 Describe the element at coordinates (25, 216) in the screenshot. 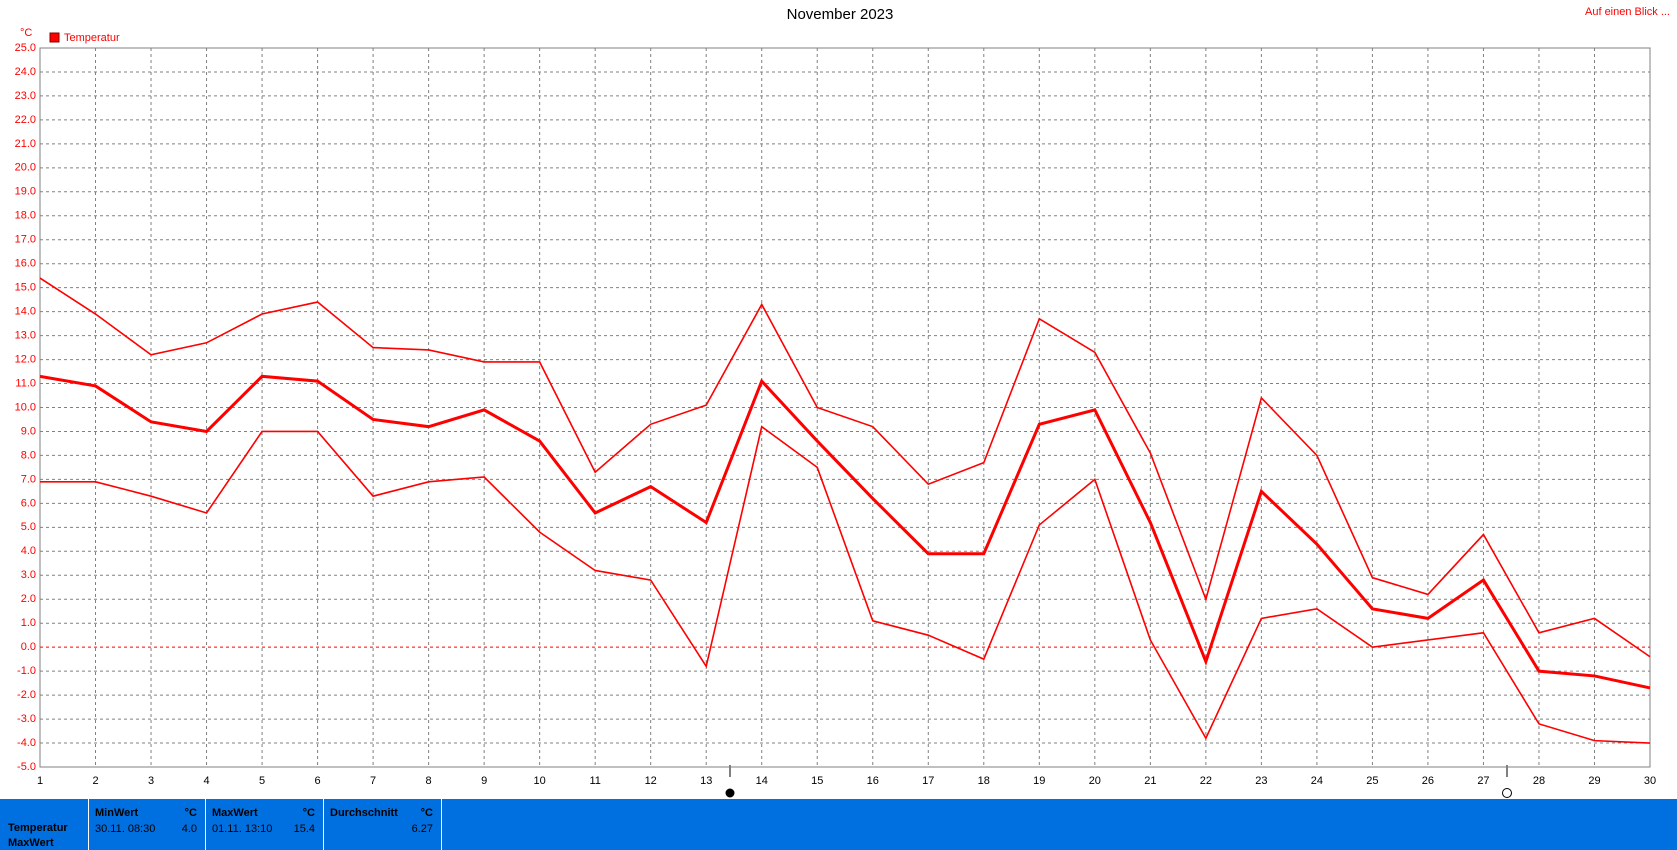

I see `y-tick-label: 18.0` at that location.